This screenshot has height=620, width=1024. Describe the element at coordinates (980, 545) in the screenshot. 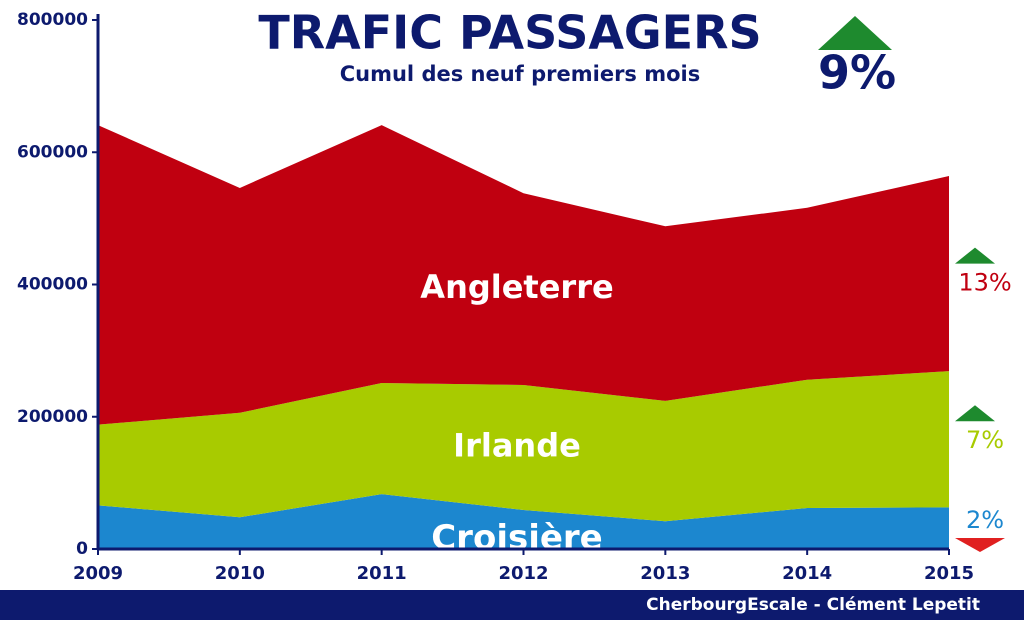

I see `down-arrow` at that location.